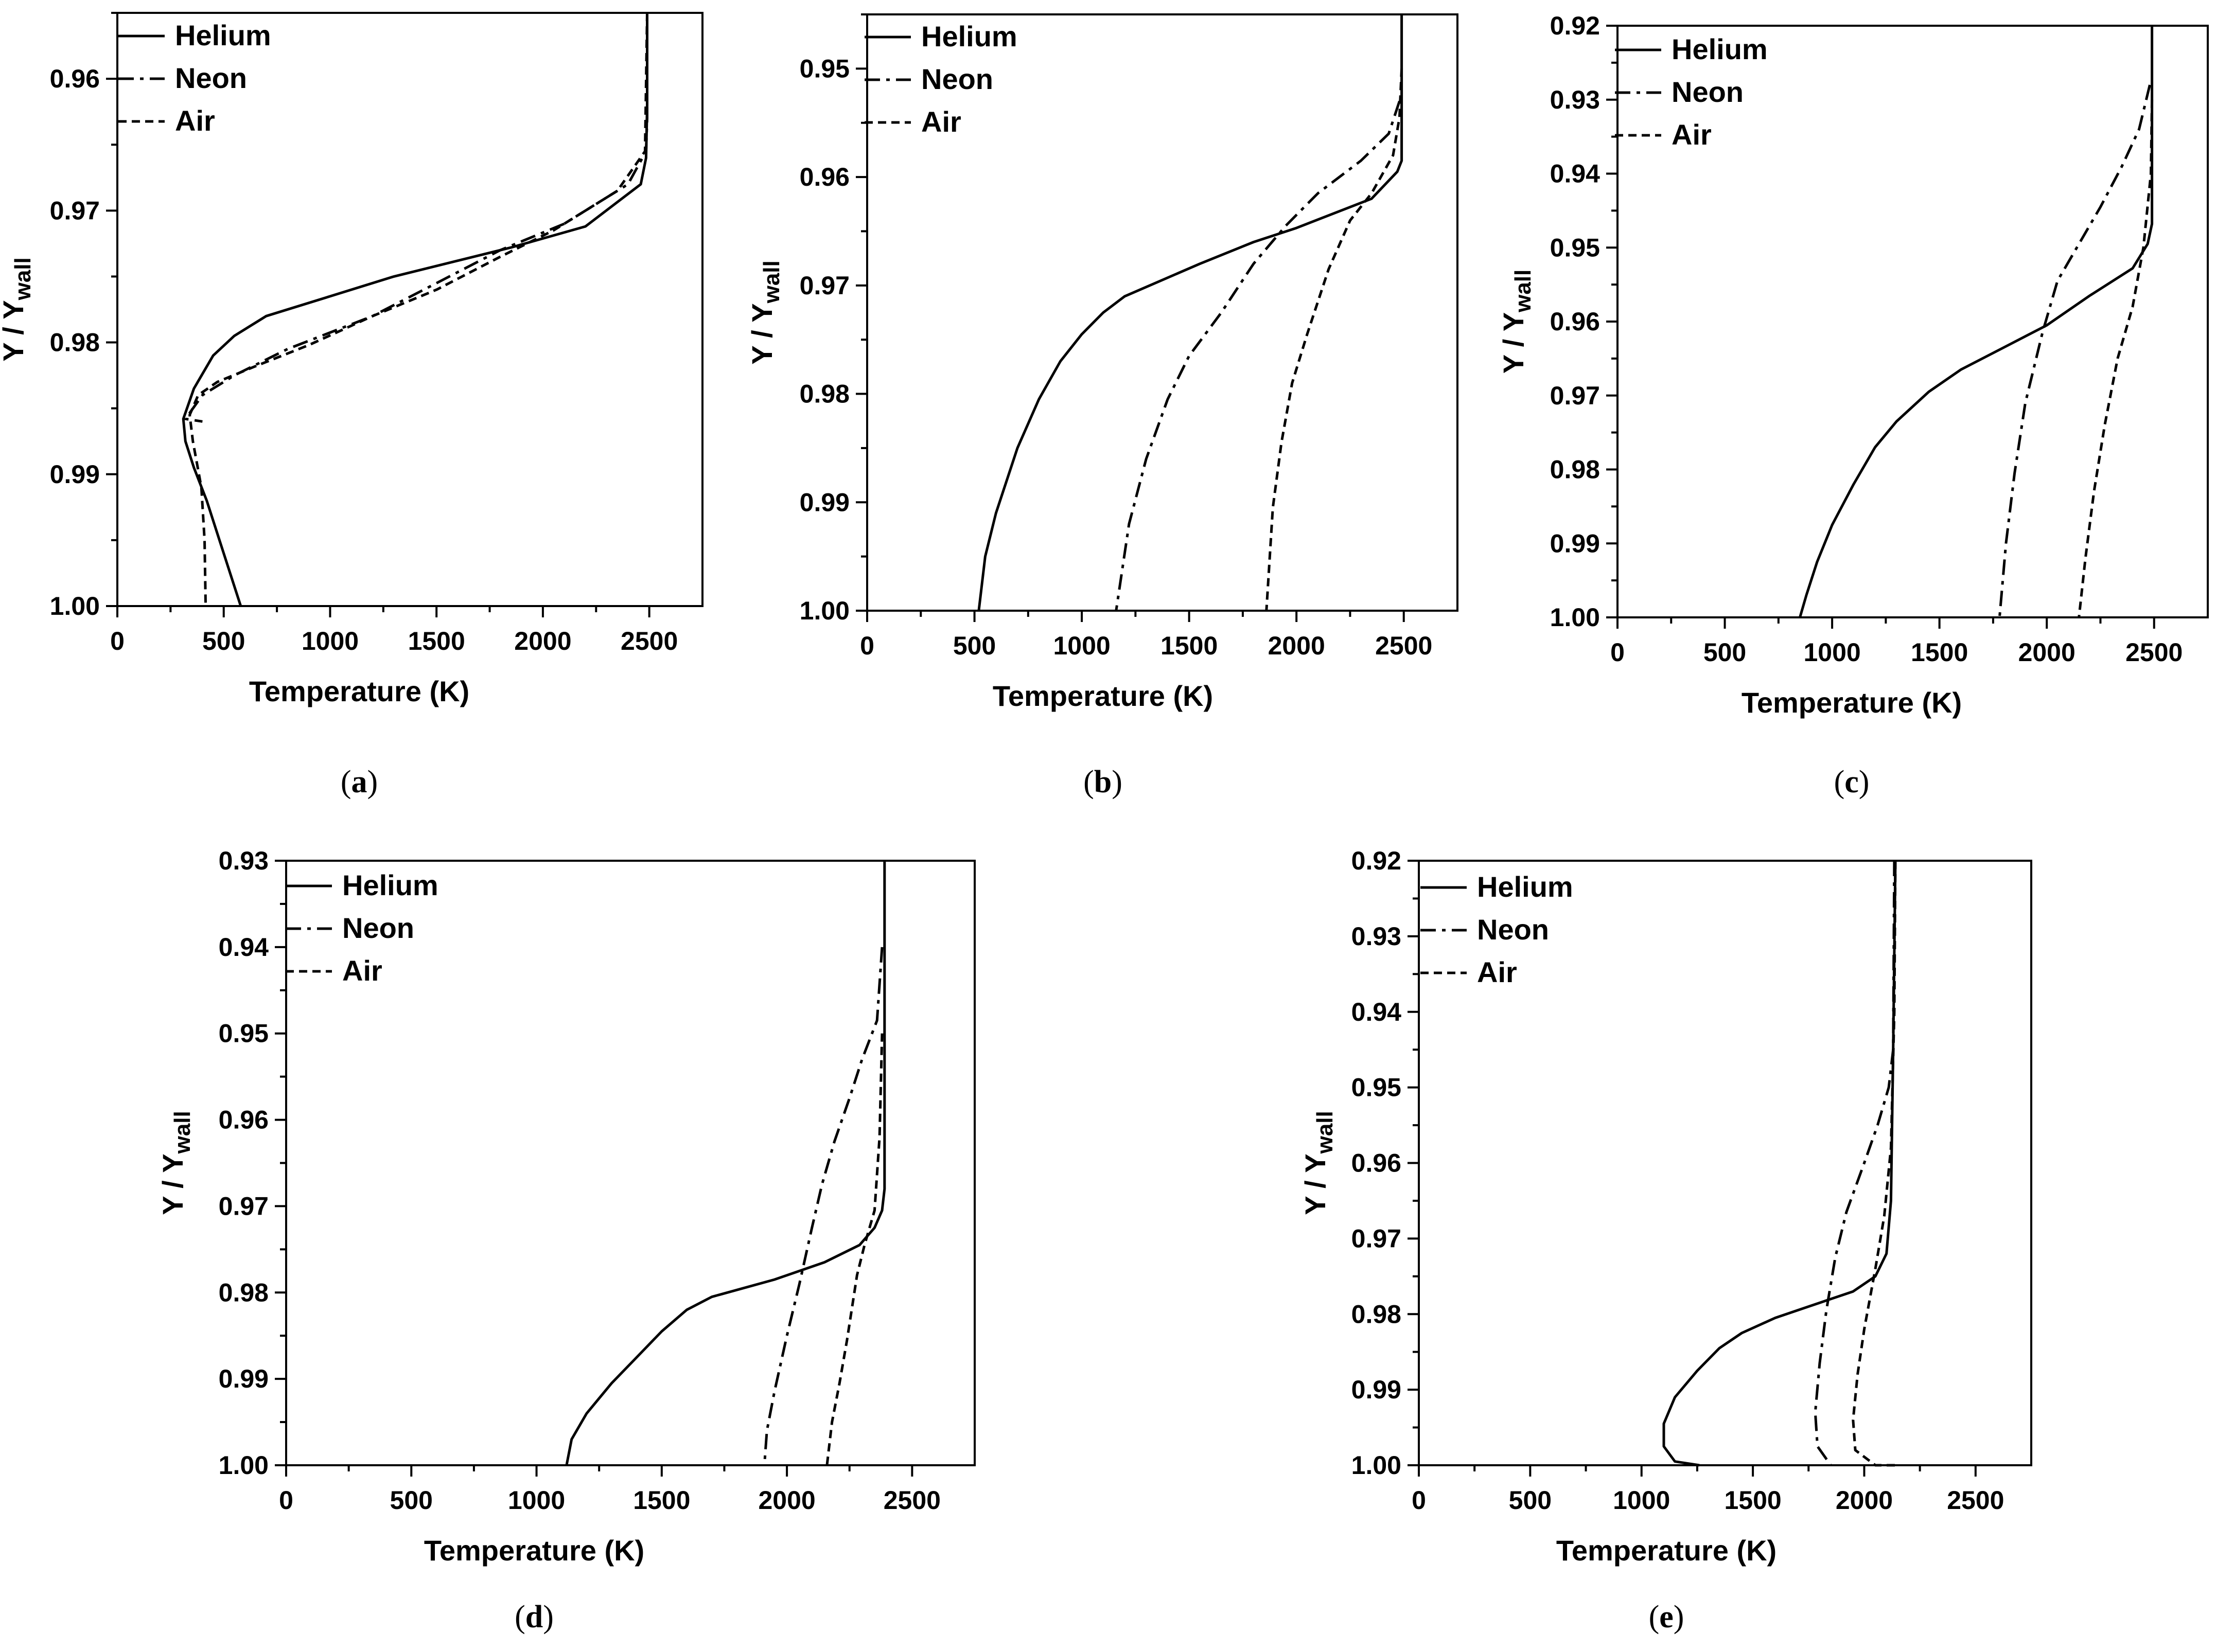 The width and height of the screenshot is (2216, 1652). What do you see at coordinates (1102, 782) in the screenshot?
I see `panel-label: (b)` at bounding box center [1102, 782].